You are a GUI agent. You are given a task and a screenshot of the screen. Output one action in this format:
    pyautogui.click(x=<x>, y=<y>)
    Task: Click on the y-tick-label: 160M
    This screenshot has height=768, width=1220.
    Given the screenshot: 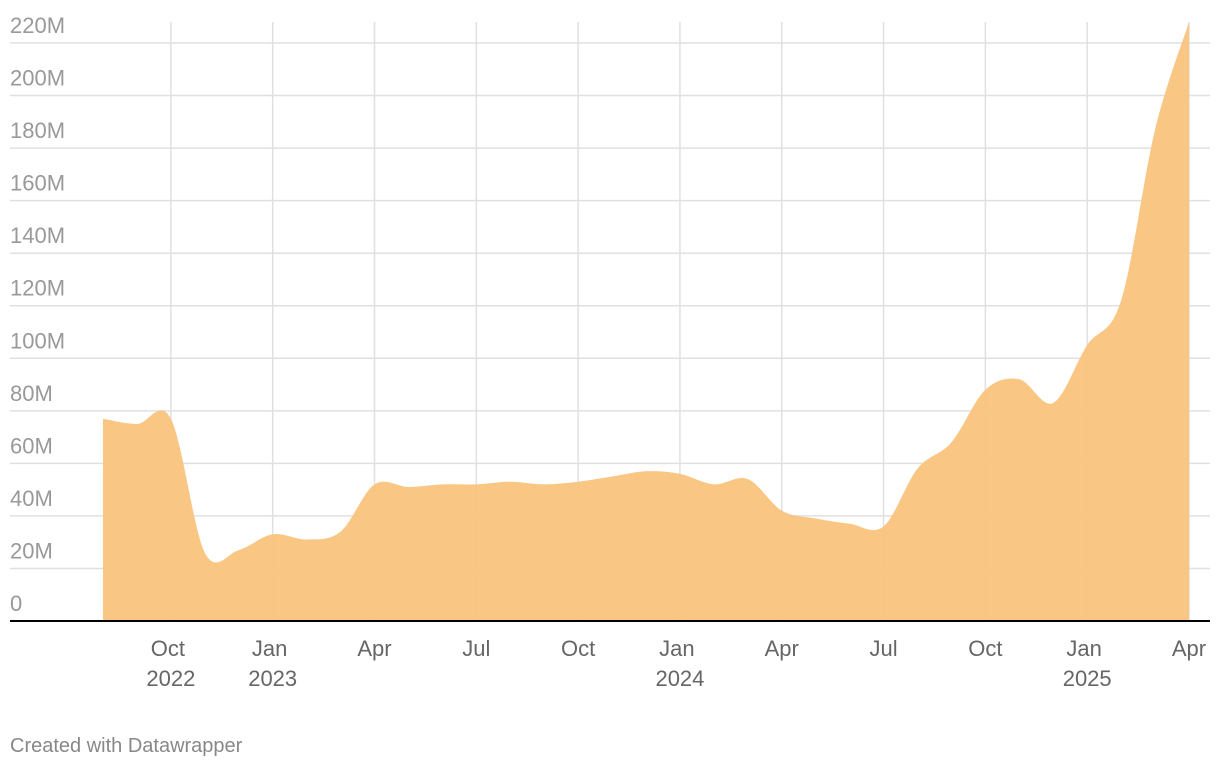 What is the action you would take?
    pyautogui.click(x=37, y=183)
    